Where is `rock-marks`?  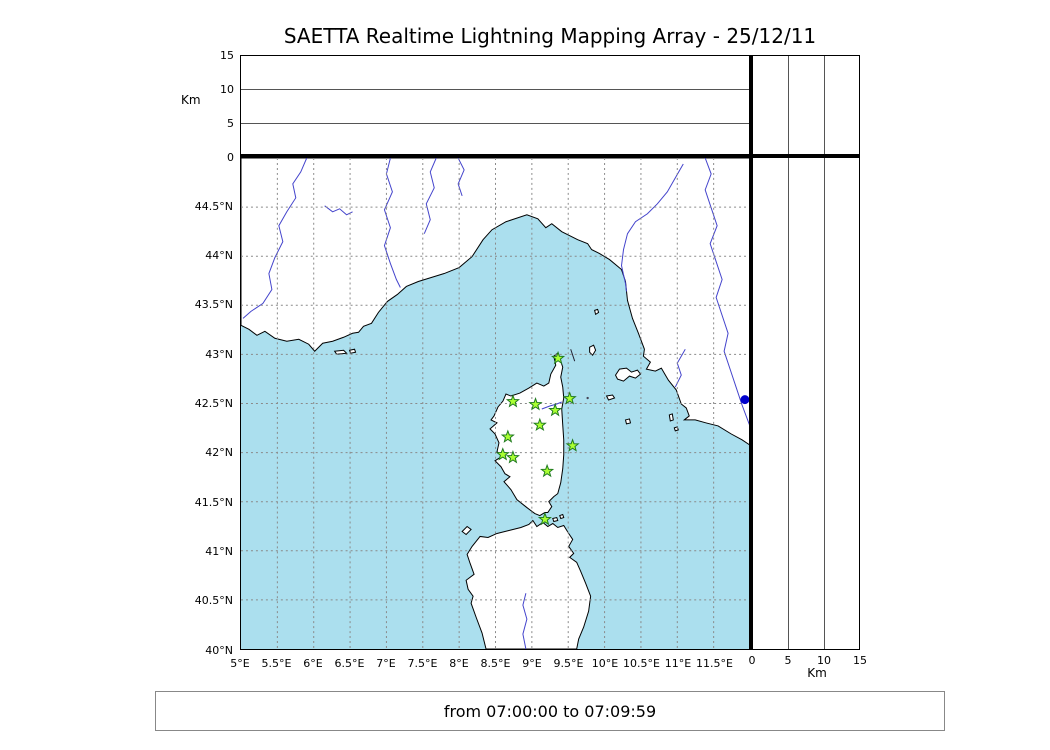 rock-marks is located at coordinates (579, 374).